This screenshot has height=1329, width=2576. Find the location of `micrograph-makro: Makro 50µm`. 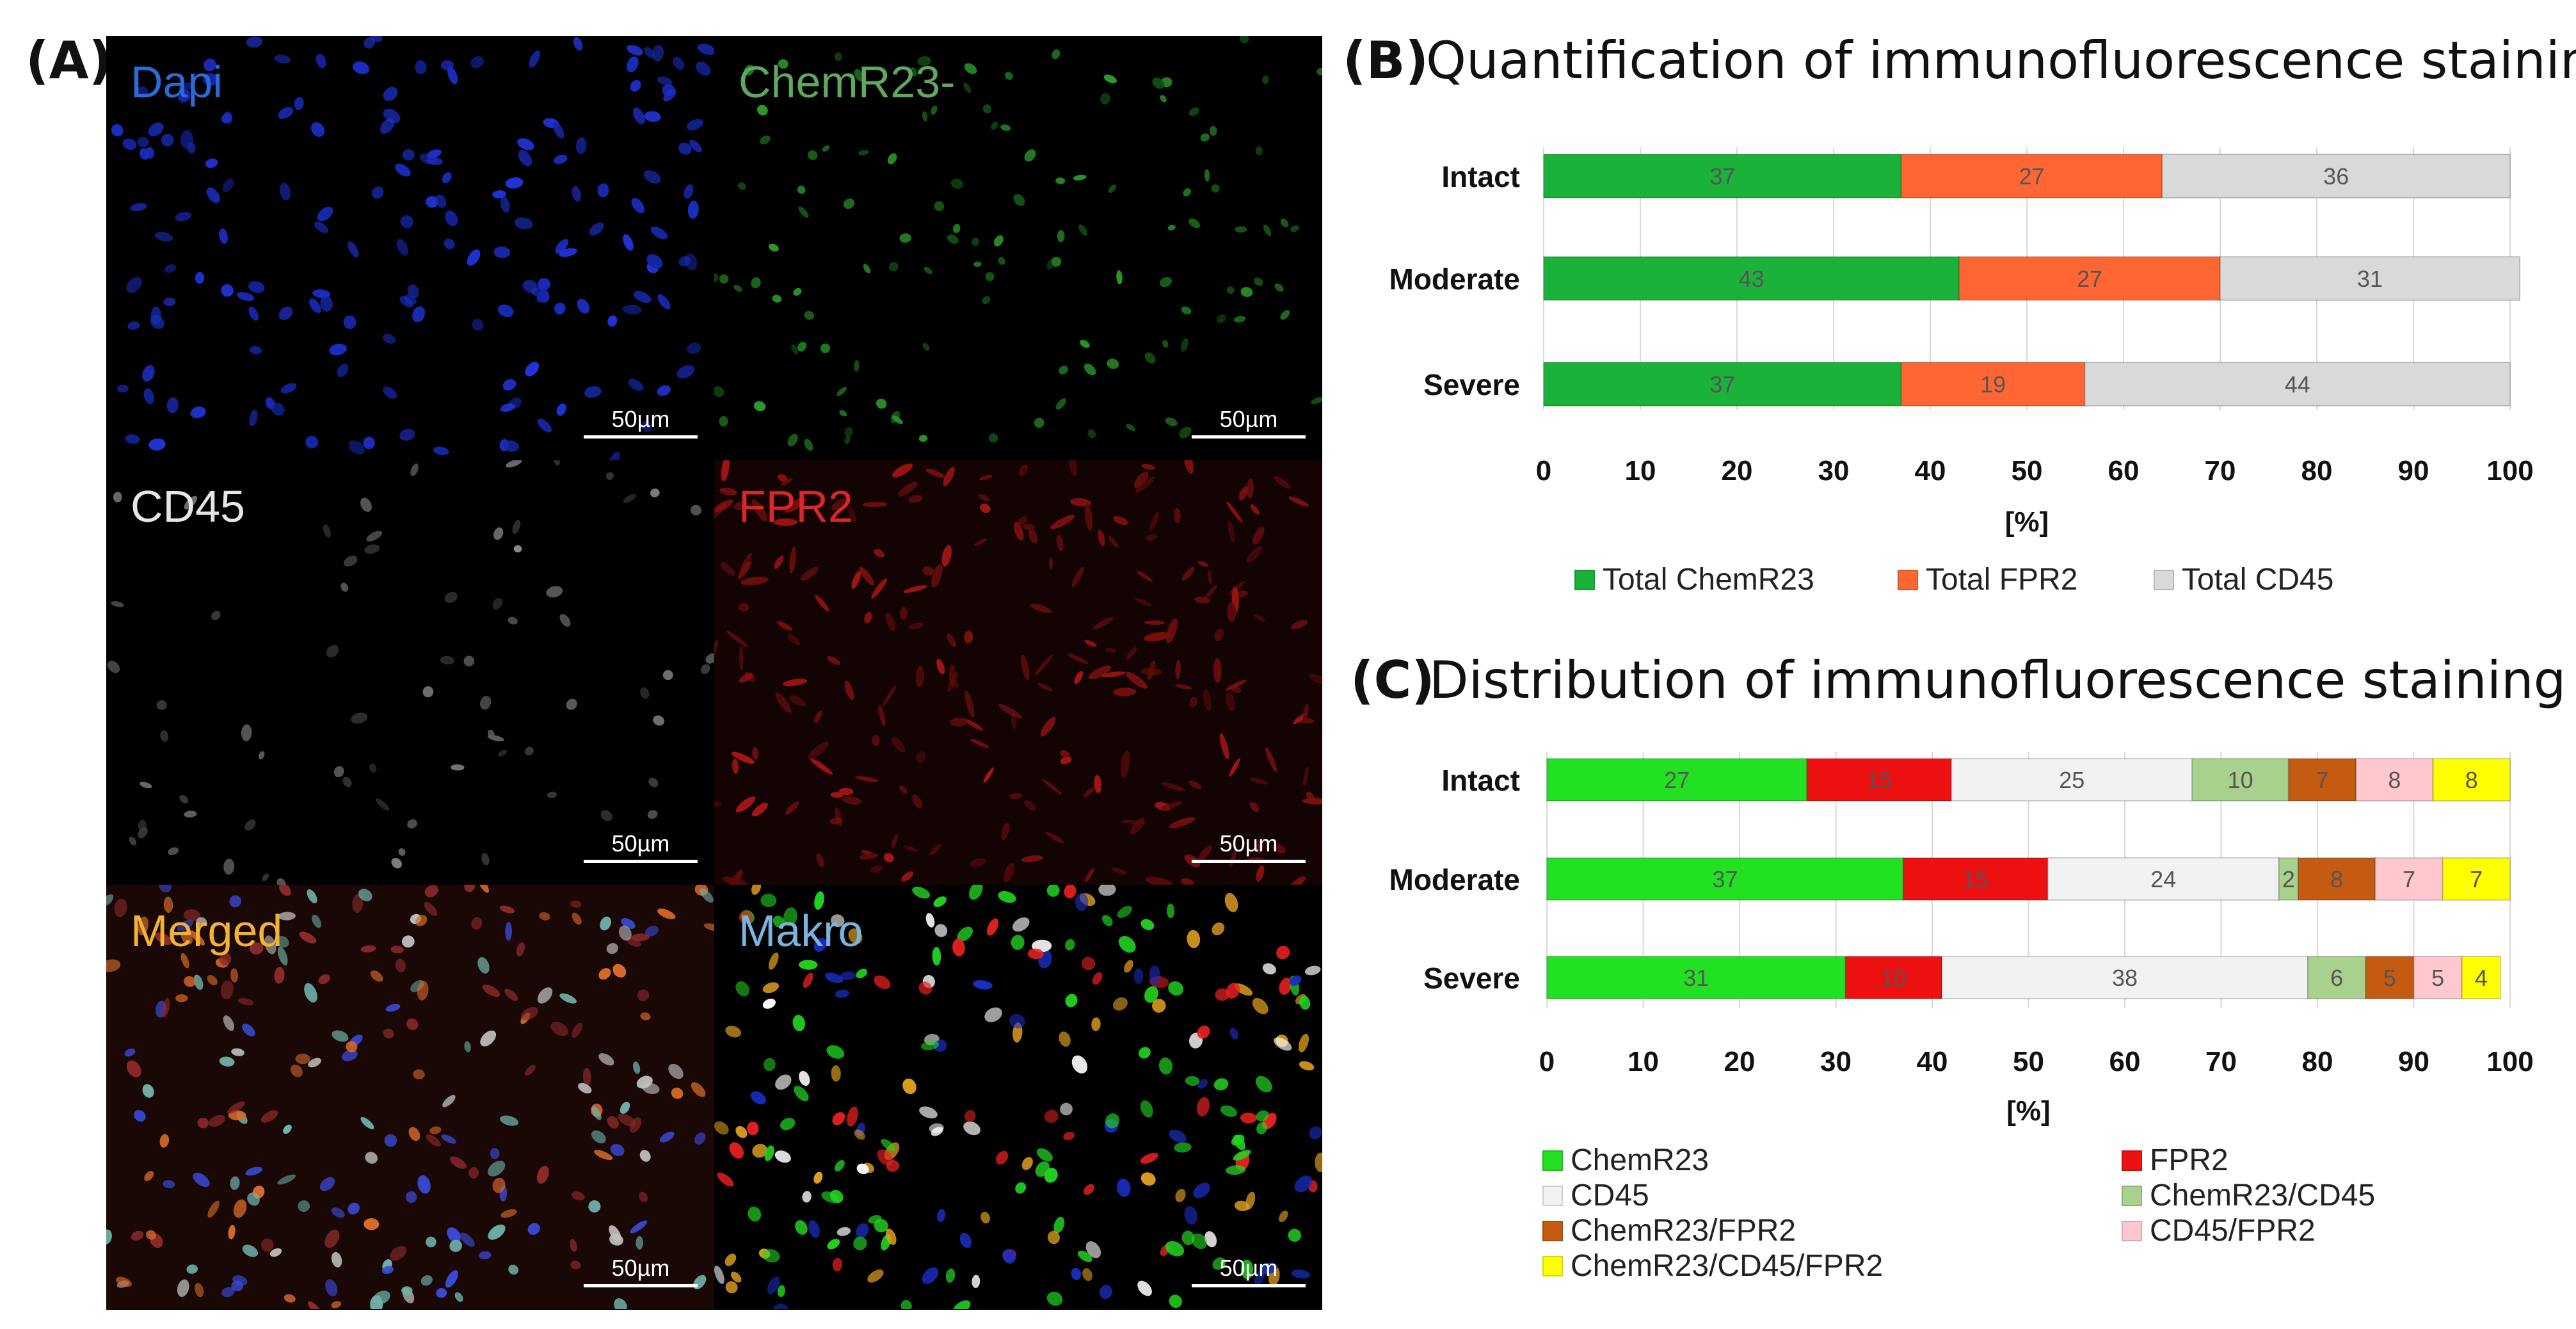

micrograph-makro: Makro 50µm is located at coordinates (1018, 1097).